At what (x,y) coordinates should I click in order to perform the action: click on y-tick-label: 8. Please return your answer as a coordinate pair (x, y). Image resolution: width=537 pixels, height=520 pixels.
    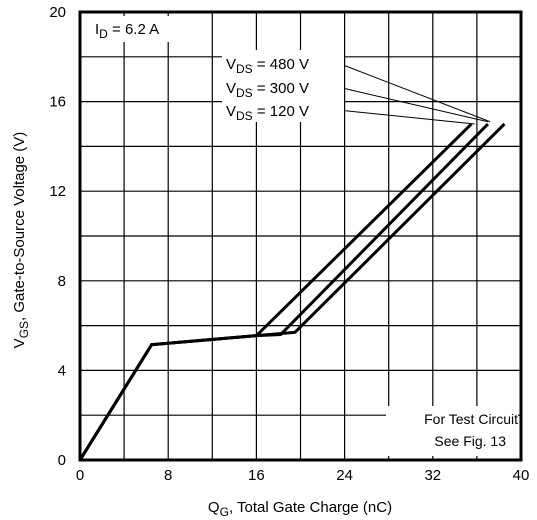
    Looking at the image, I should click on (62, 281).